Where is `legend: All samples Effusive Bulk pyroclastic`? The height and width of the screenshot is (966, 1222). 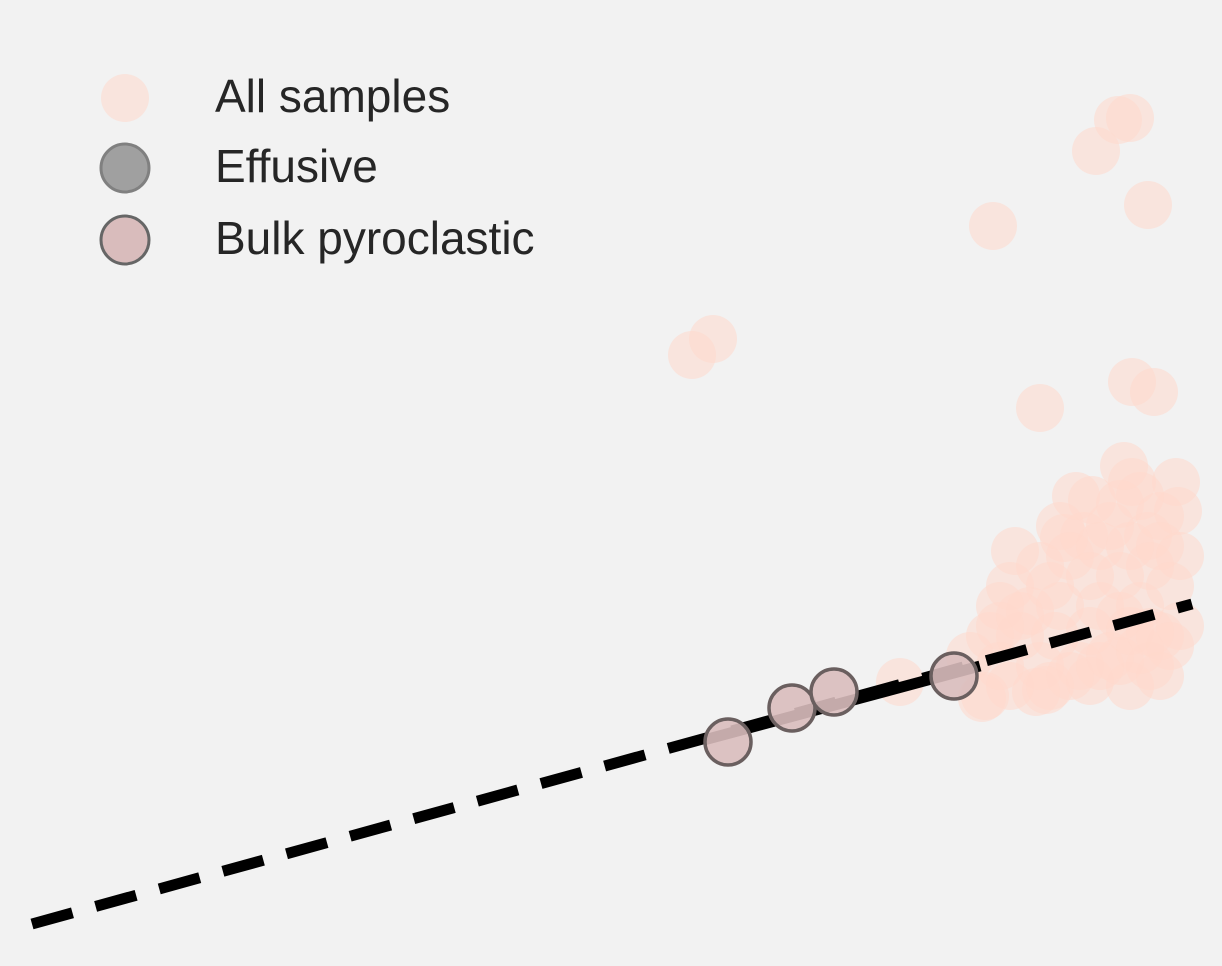
legend: All samples Effusive Bulk pyroclastic is located at coordinates (317, 168).